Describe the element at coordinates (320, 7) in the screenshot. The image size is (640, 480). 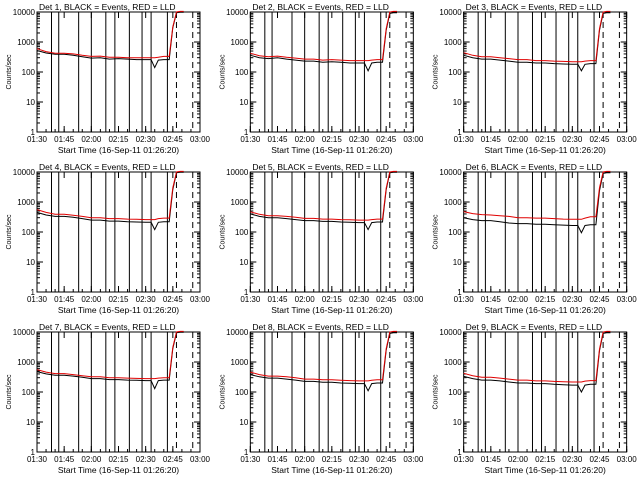
I see `panel-title: Det 2, BLACK = Events, RED = LLD` at that location.